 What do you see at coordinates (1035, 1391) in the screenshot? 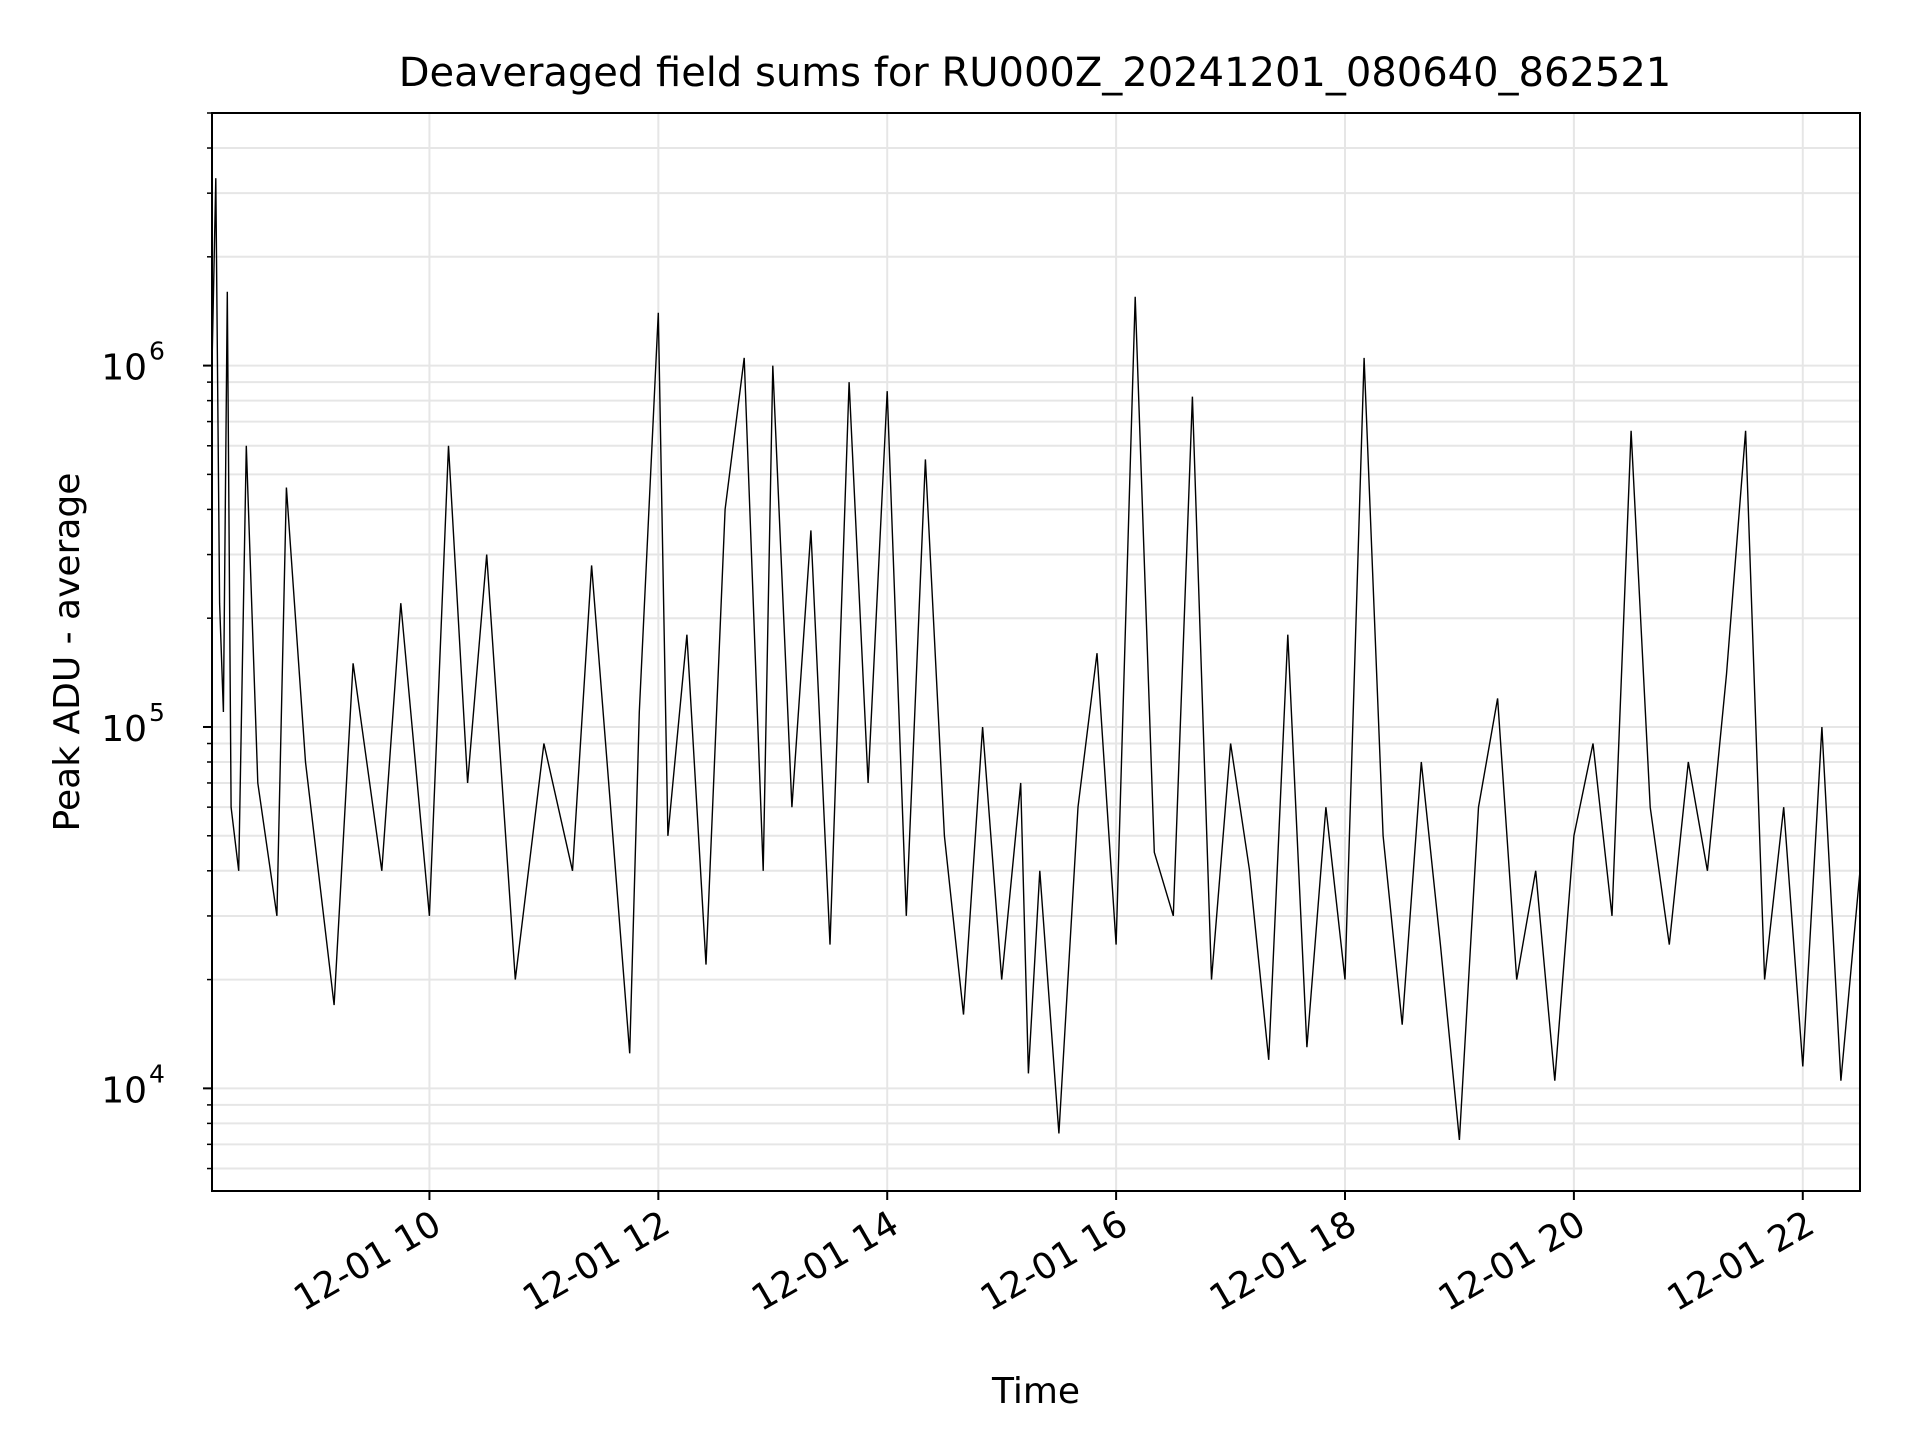
I see `x-axis-label: Time` at bounding box center [1035, 1391].